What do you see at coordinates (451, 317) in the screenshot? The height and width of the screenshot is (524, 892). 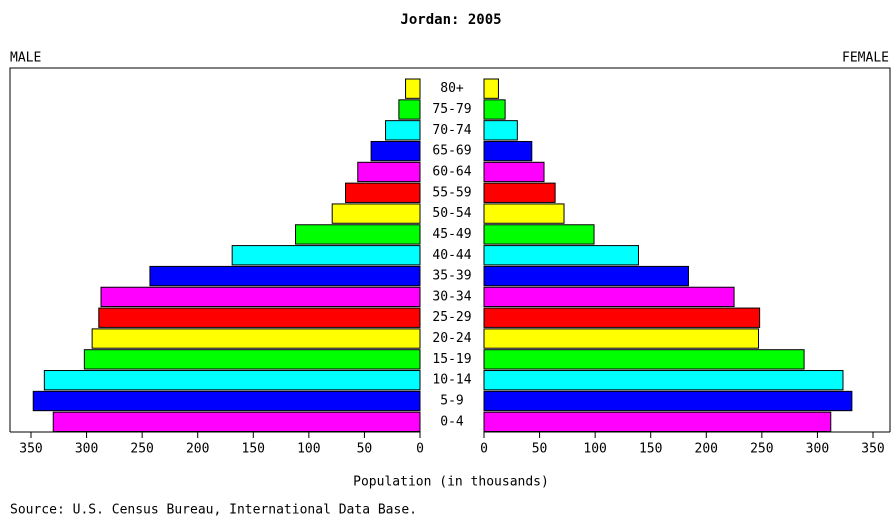 I see `age-label: 25-29` at bounding box center [451, 317].